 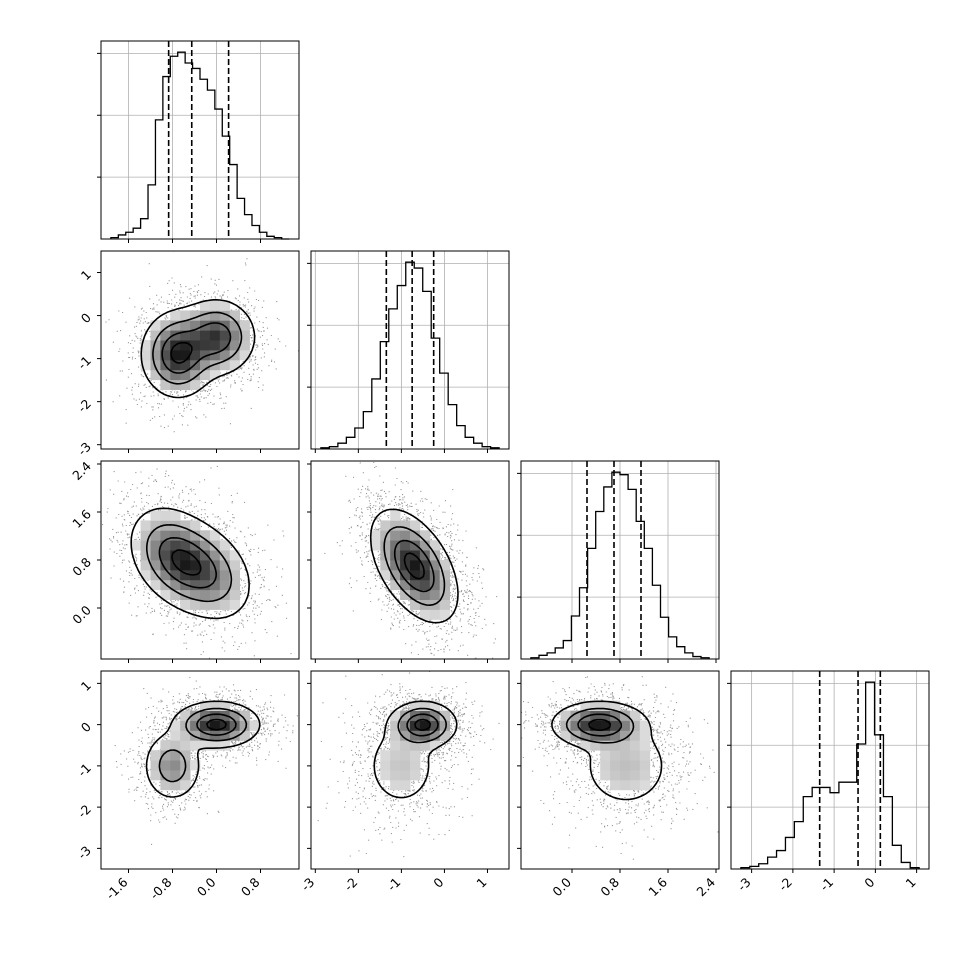 I want to click on xtick-label-0-0: -1.6, so click(x=117, y=888).